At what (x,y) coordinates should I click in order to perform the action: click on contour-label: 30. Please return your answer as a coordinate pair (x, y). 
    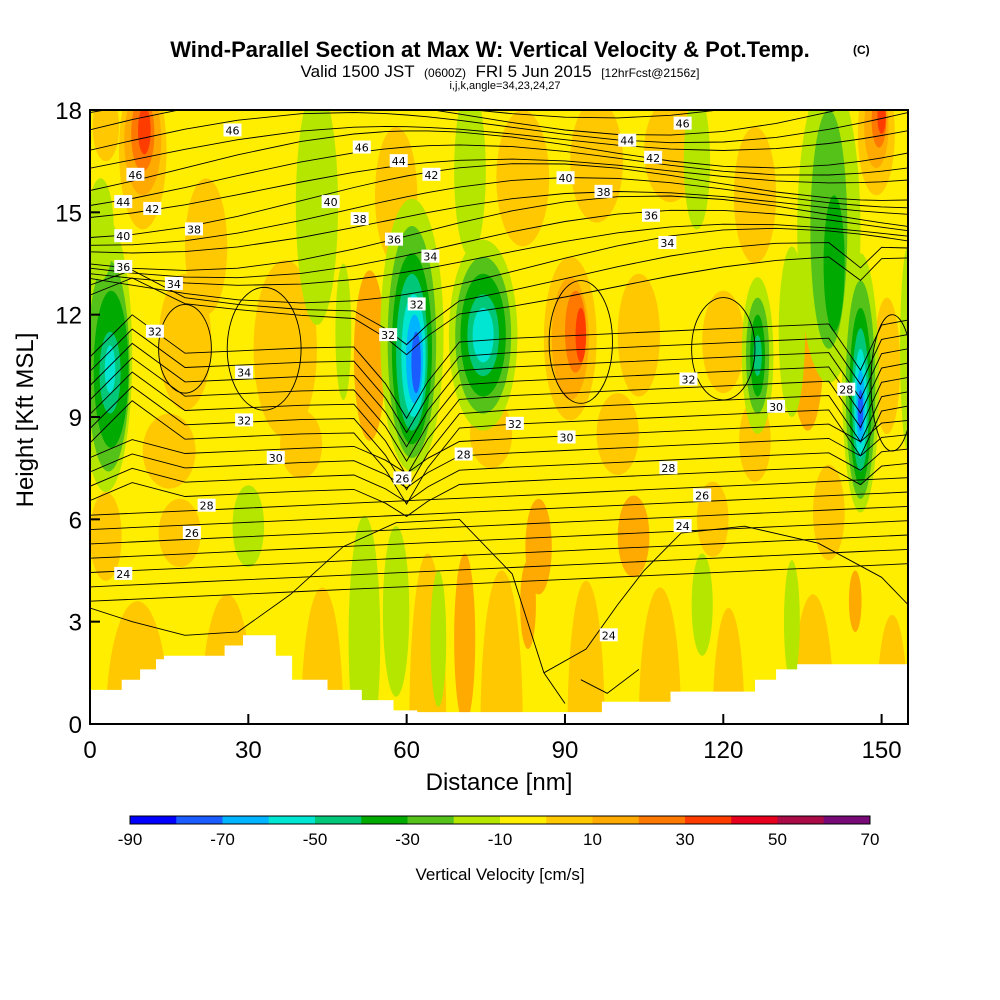
    Looking at the image, I should click on (566, 437).